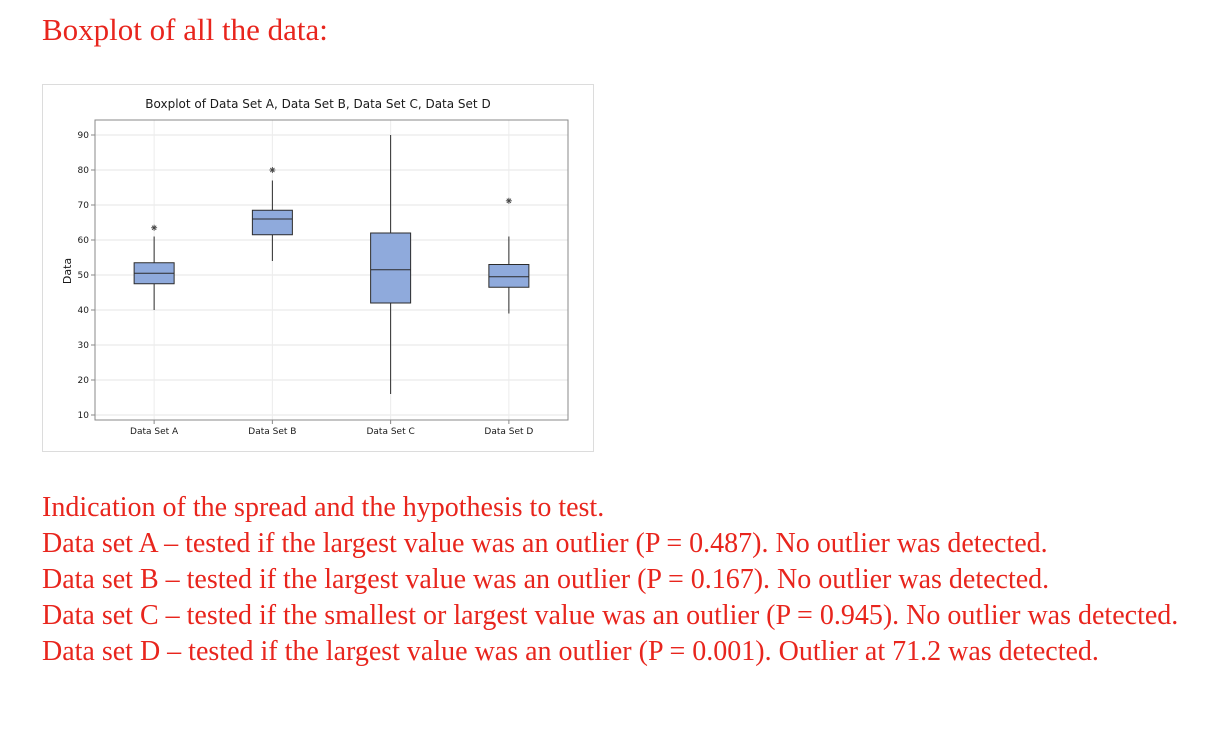  I want to click on x-tick-label: Data Set B, so click(272, 432).